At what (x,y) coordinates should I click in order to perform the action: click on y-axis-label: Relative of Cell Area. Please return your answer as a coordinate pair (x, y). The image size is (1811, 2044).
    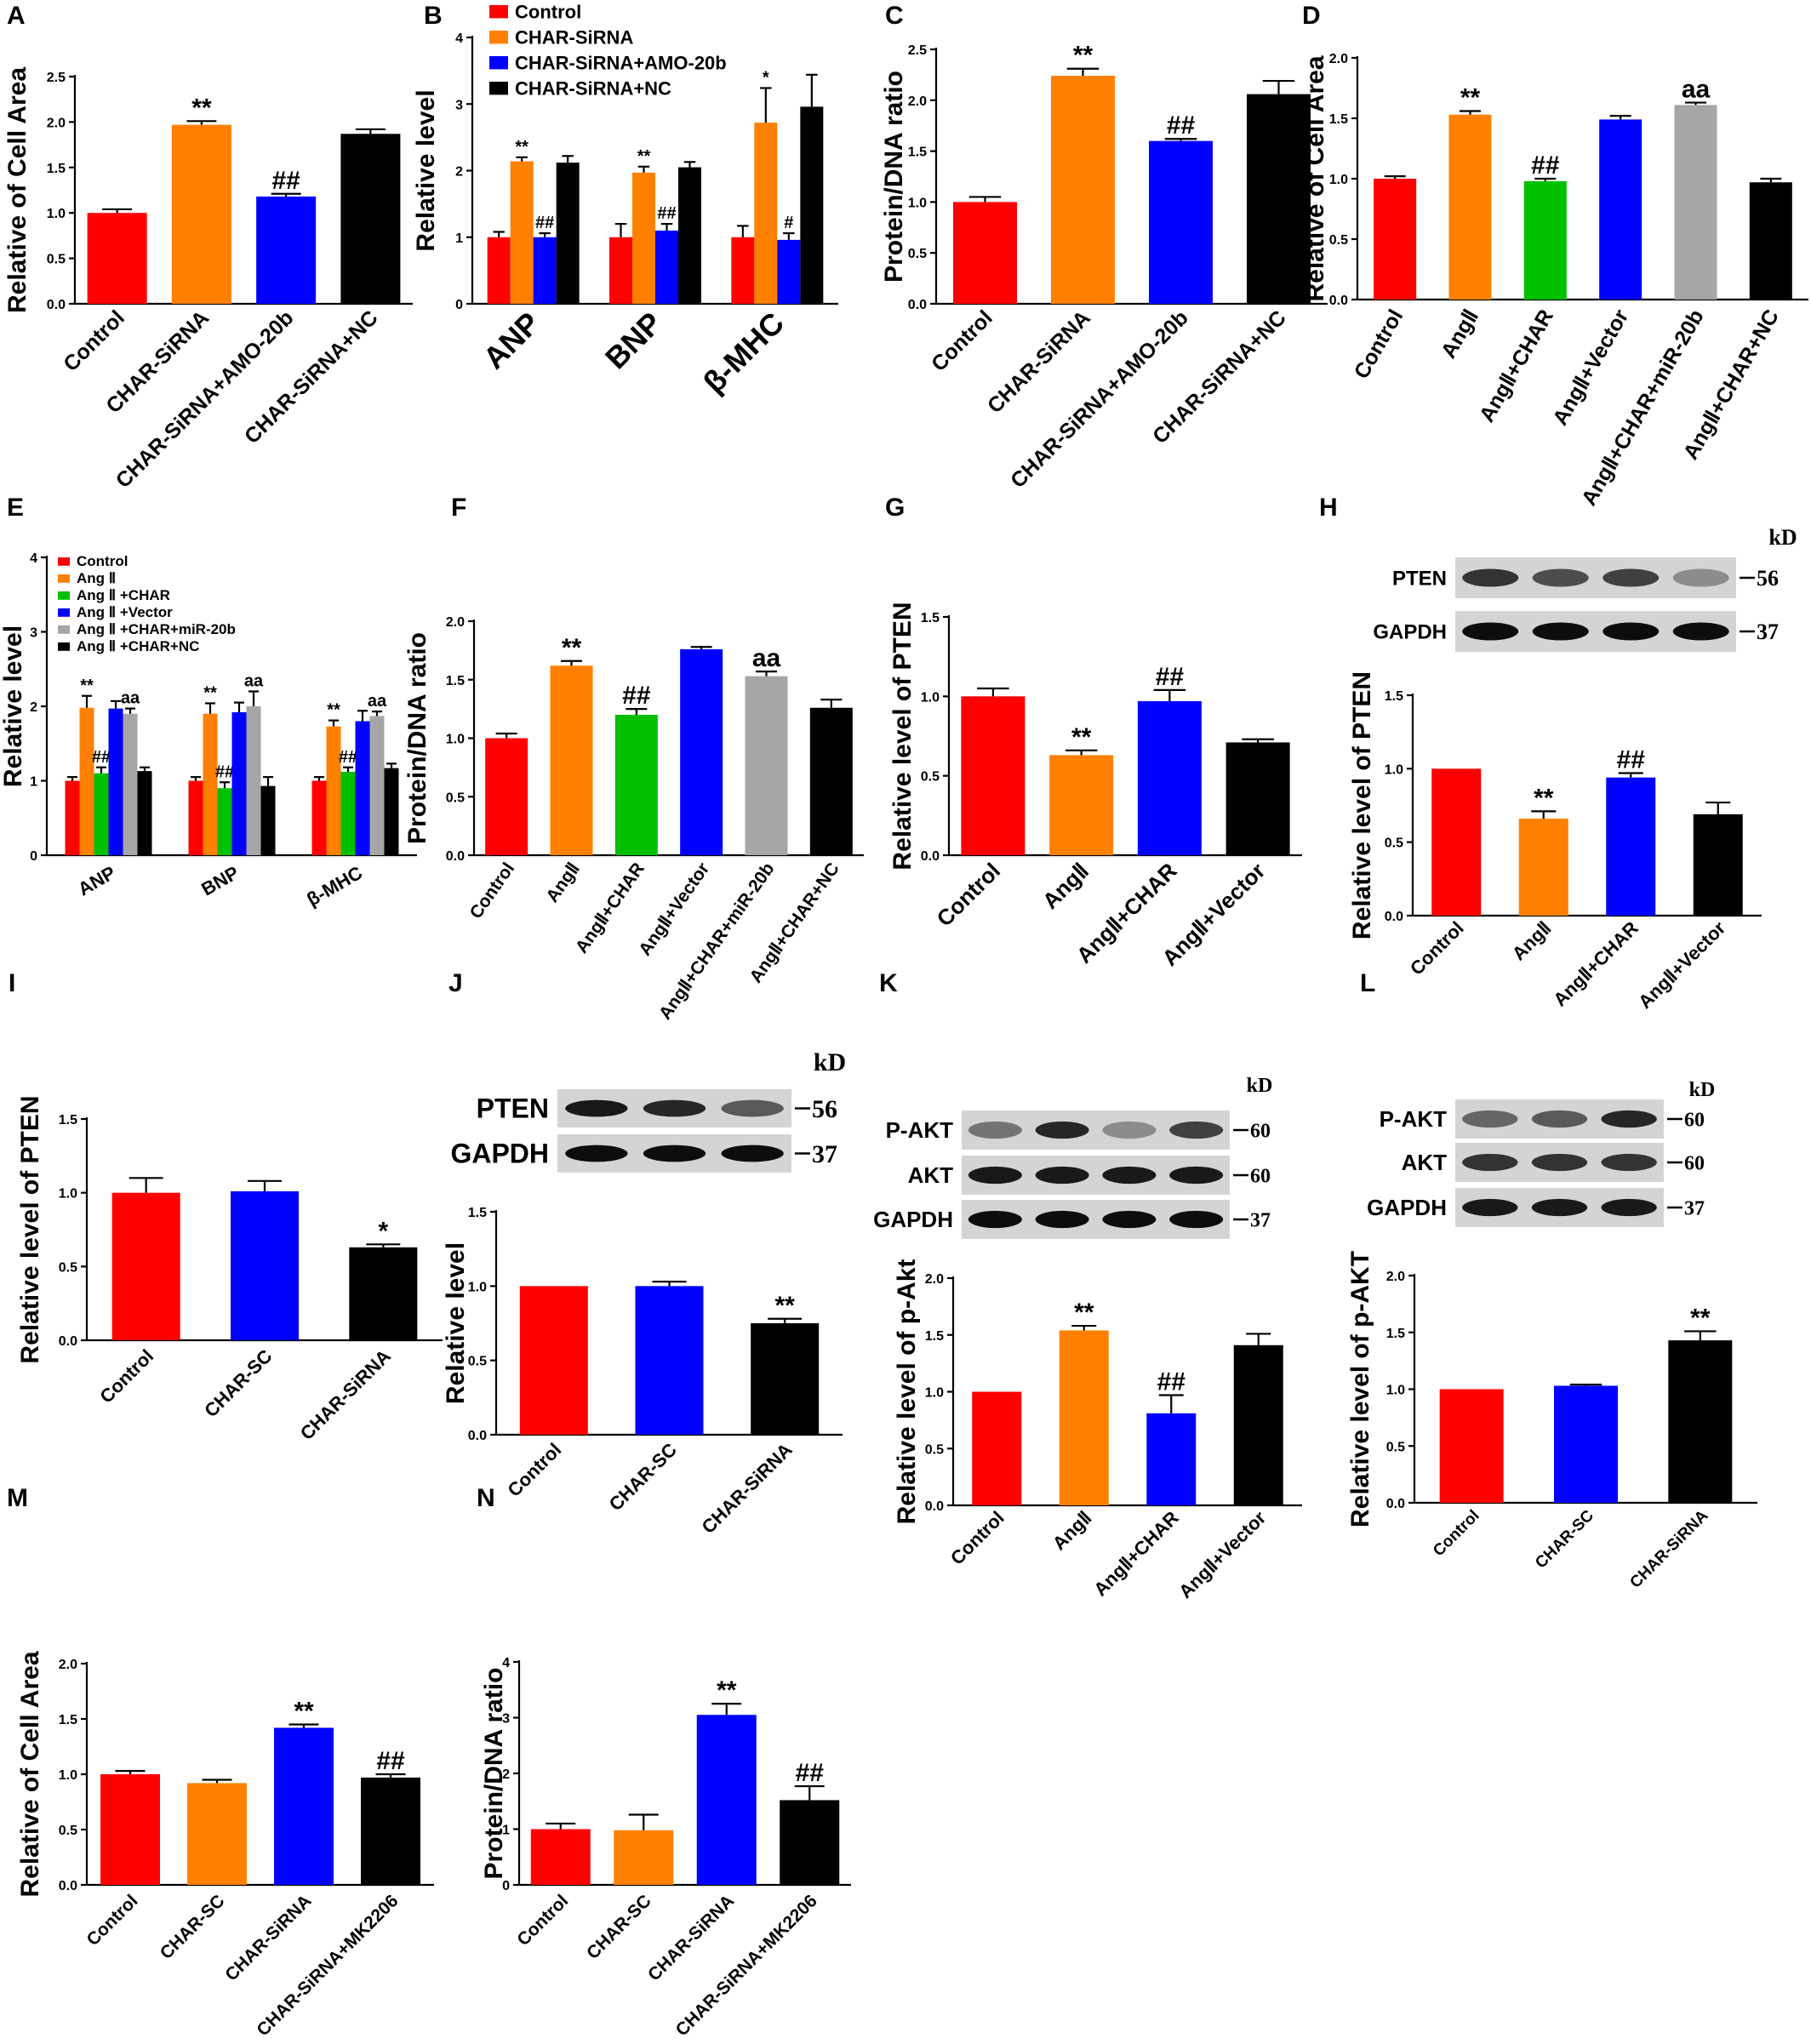
    Looking at the image, I should click on (17, 190).